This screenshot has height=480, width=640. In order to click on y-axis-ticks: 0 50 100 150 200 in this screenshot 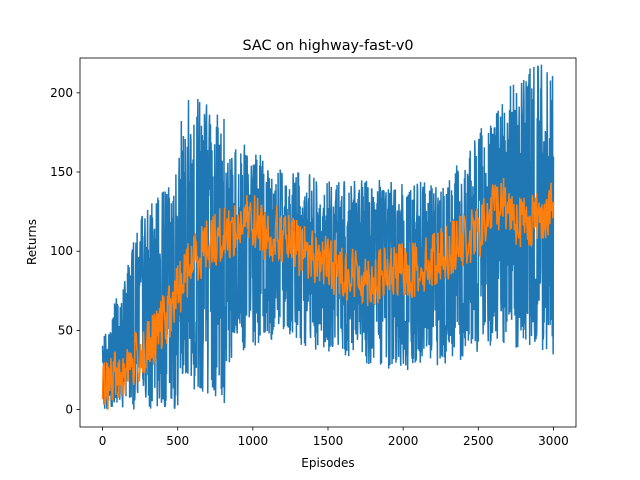, I will do `click(65, 251)`.